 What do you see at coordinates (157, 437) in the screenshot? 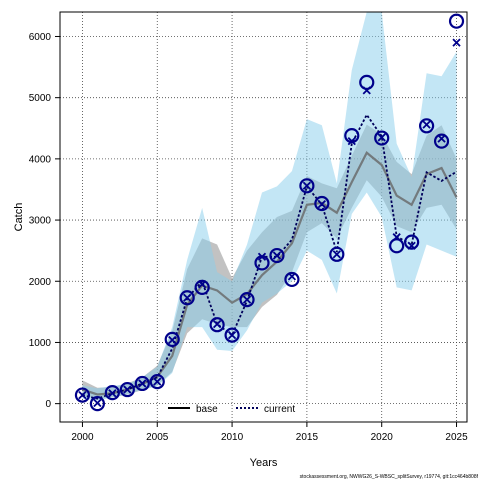
I see `x-tick-label: 2005` at bounding box center [157, 437].